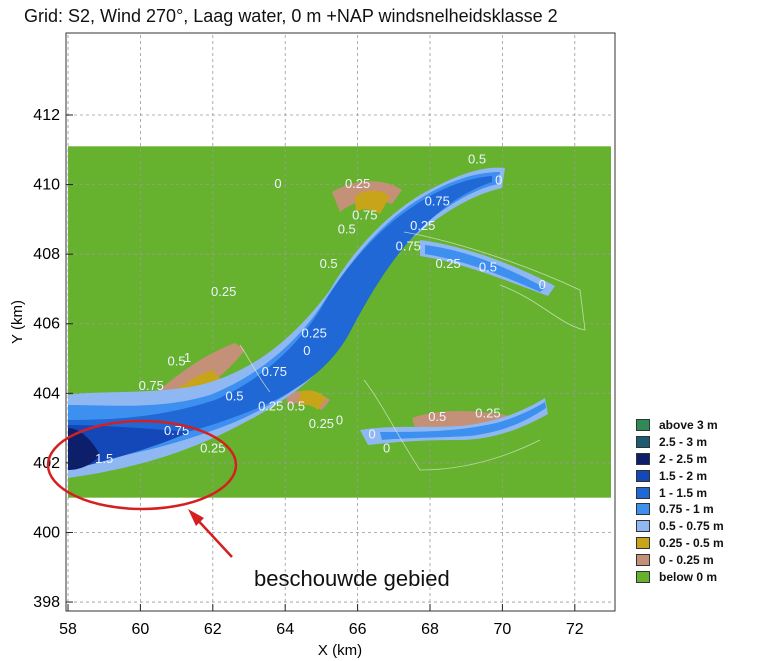 Image resolution: width=776 pixels, height=661 pixels. I want to click on legend-item: 0.25 - 0.5 m, so click(680, 543).